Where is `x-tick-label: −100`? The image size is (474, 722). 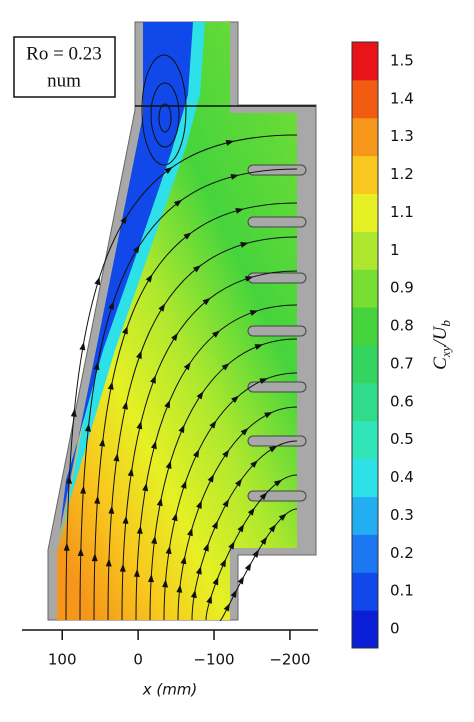 x-tick-label: −100 is located at coordinates (213, 660).